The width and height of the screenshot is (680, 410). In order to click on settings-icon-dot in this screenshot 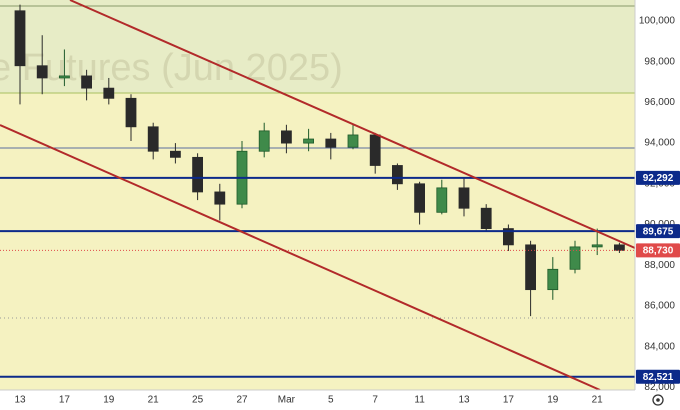, I will do `click(658, 400)`.